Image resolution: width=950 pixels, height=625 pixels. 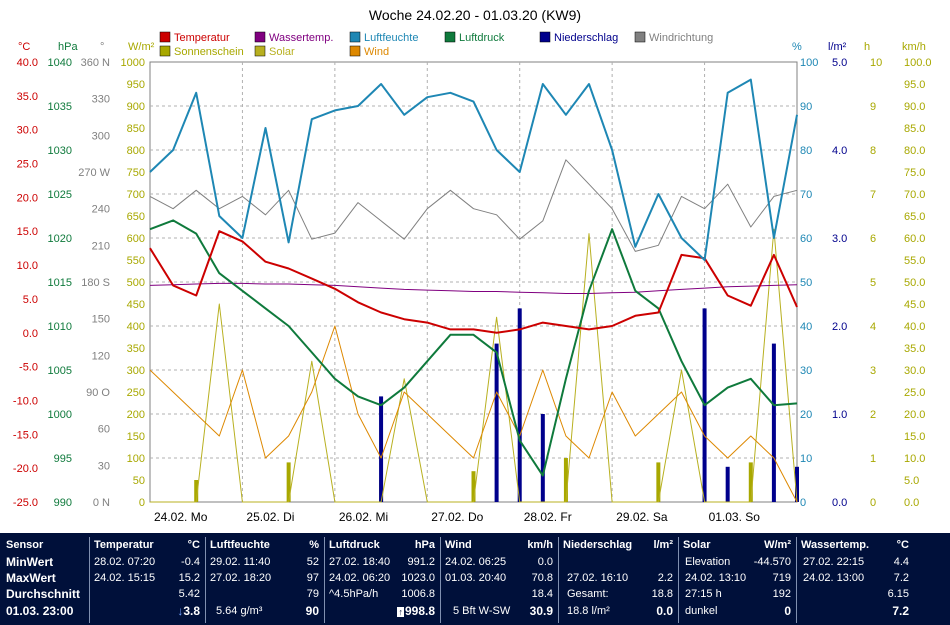 I want to click on left-axis-tick: 30, so click(x=104, y=466).